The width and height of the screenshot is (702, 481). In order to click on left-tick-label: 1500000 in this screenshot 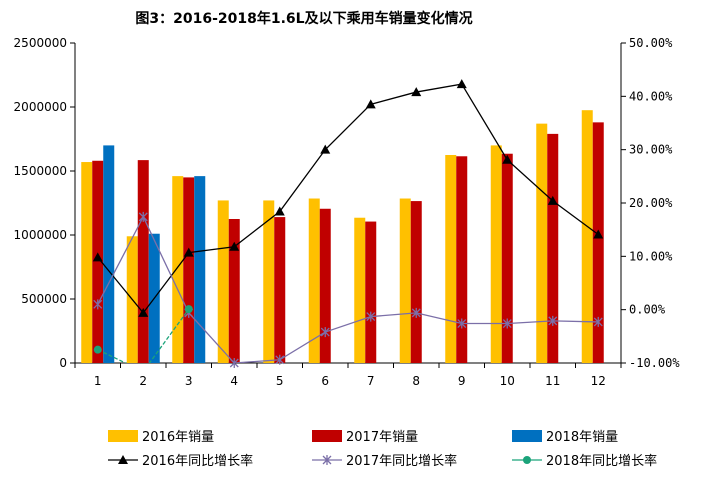, I will do `click(40, 171)`.